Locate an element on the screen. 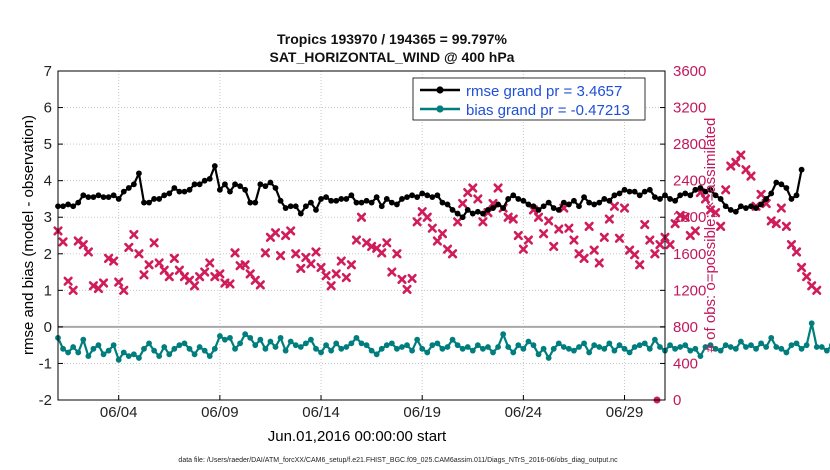  series-bias is located at coordinates (442, 341).